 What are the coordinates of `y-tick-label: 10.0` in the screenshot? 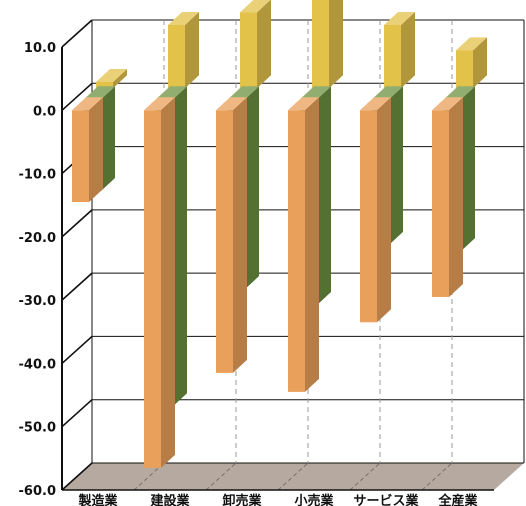 It's located at (40, 48).